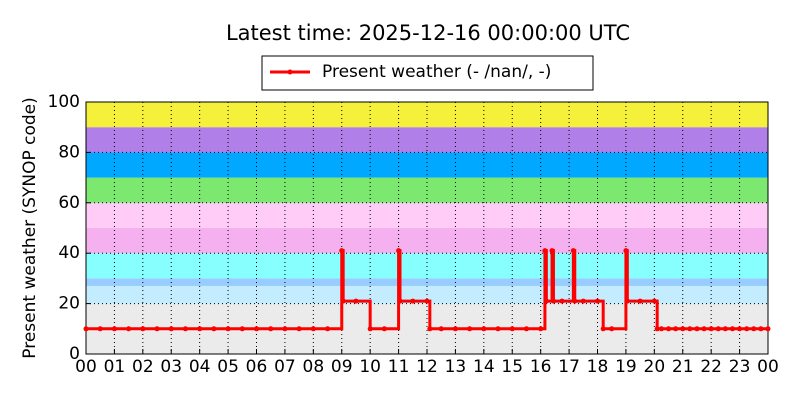 This screenshot has width=800, height=404. Describe the element at coordinates (427, 367) in the screenshot. I see `x-tick-label: 12` at that location.